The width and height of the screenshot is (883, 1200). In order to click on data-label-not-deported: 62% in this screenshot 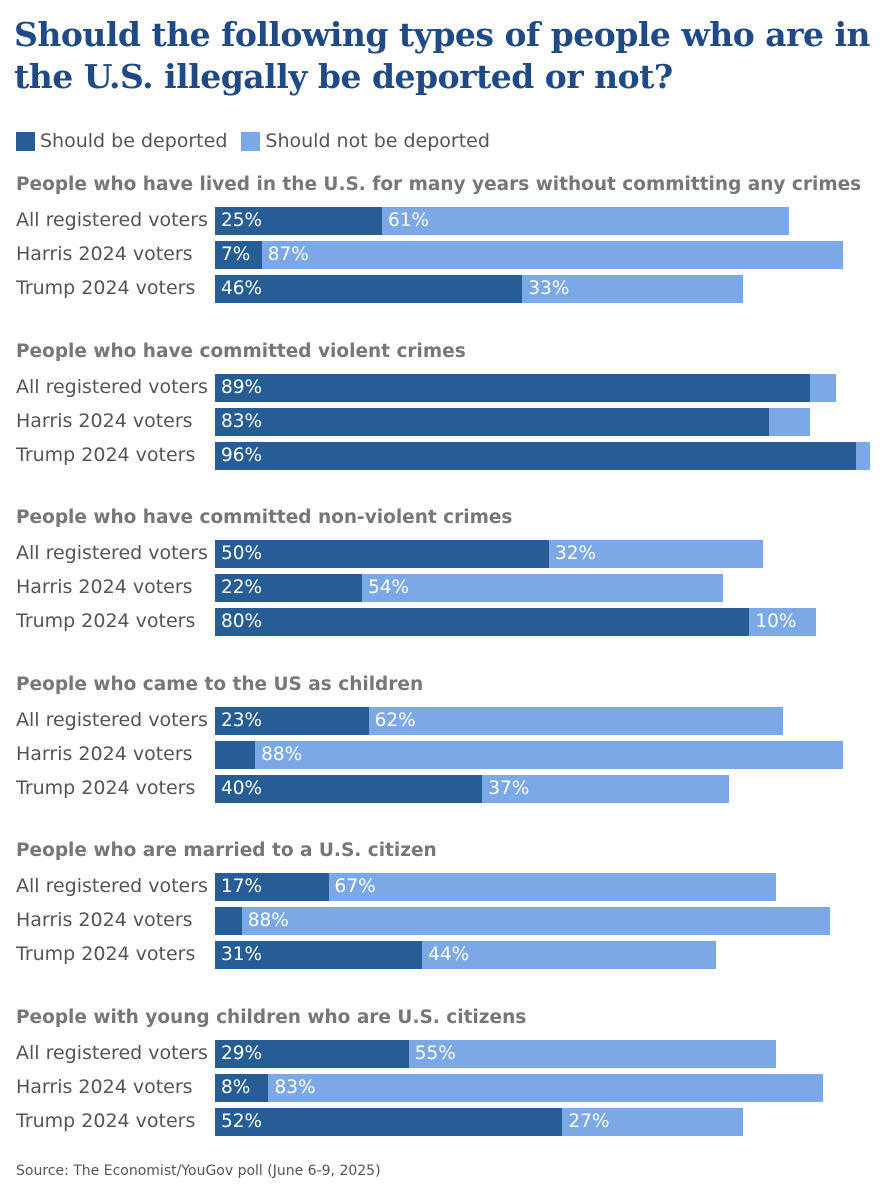, I will do `click(395, 720)`.